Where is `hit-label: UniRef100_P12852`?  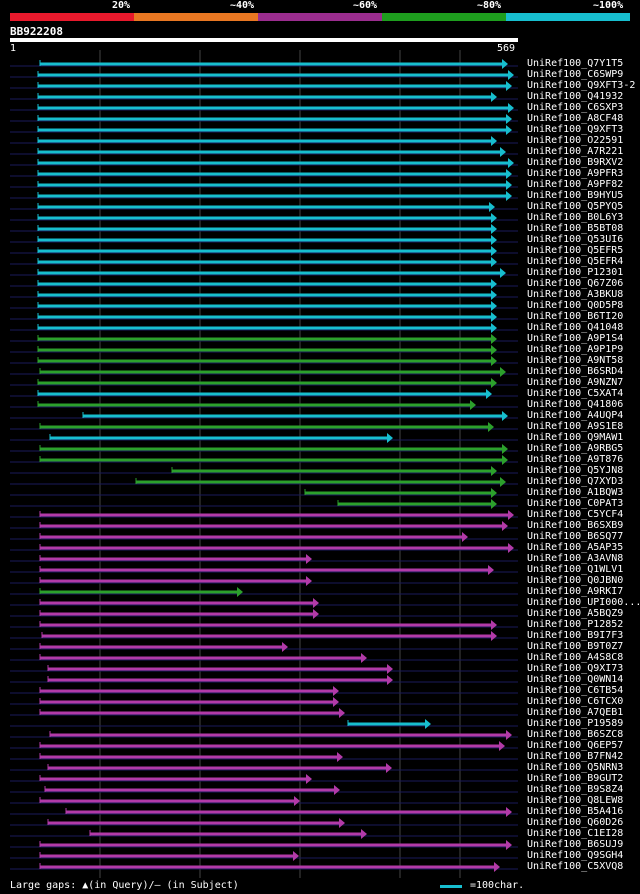
hit-label: UniRef100_P12852 is located at coordinates (575, 624).